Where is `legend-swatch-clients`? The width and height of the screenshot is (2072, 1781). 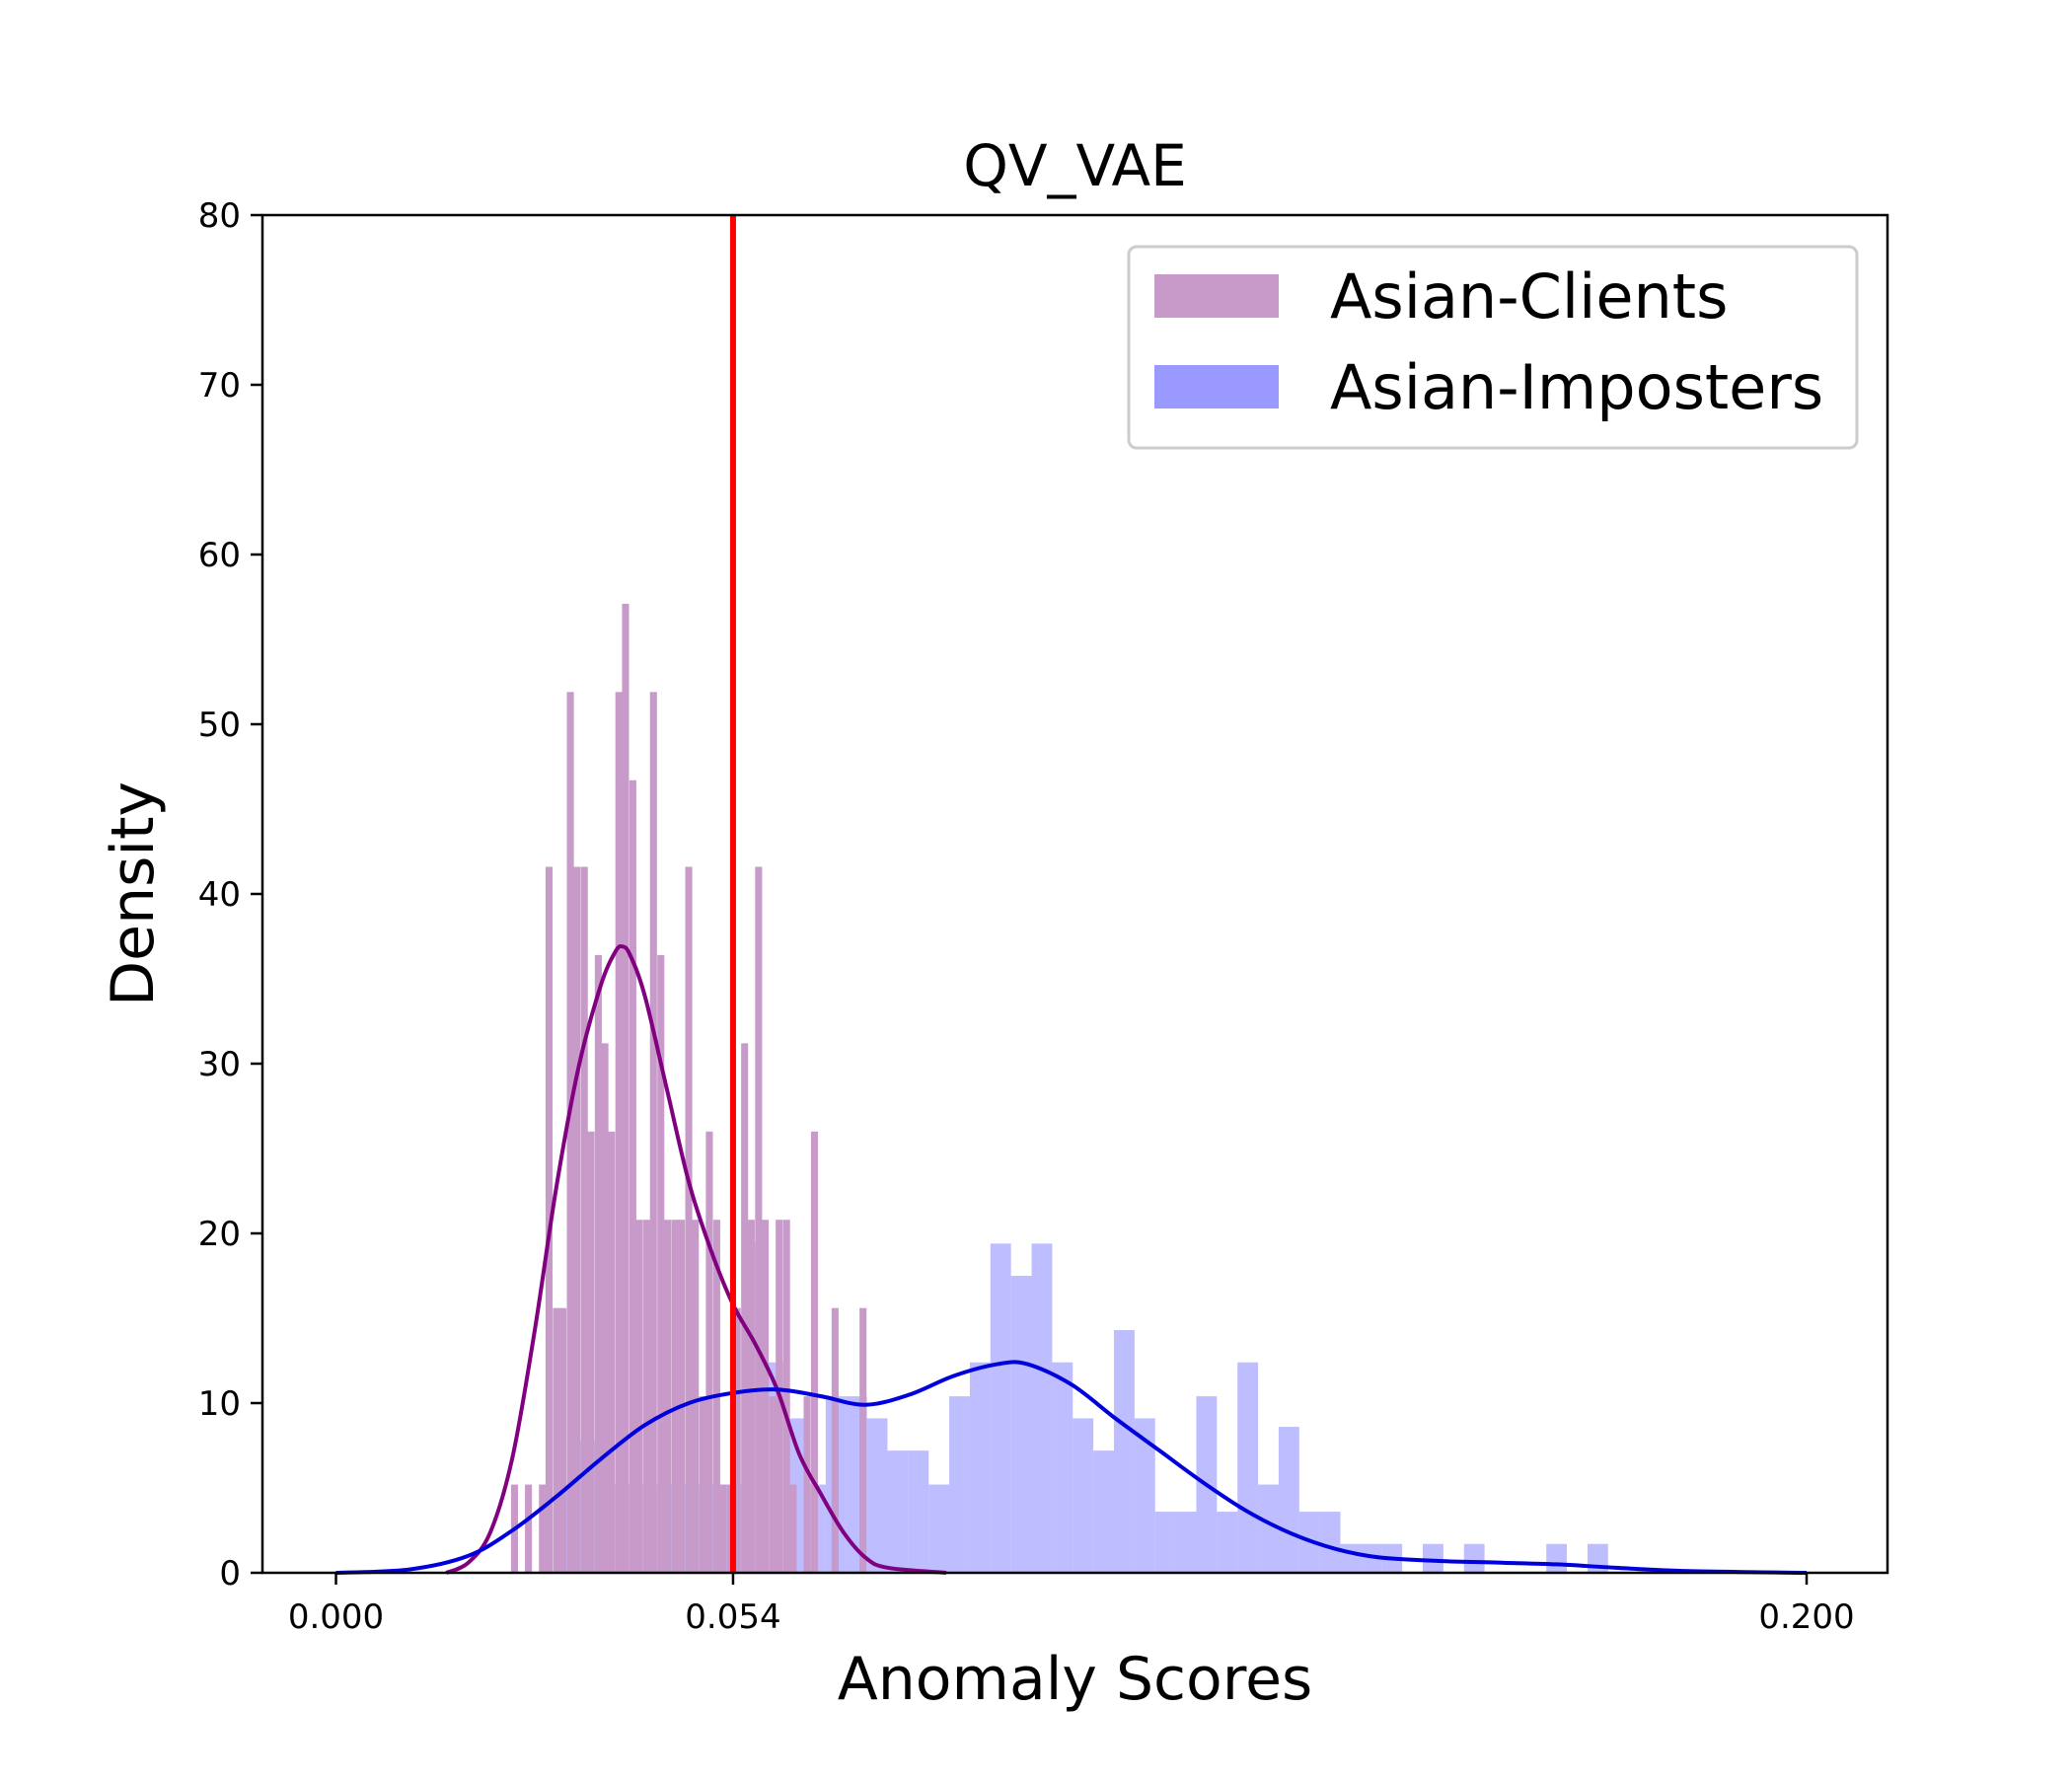
legend-swatch-clients is located at coordinates (1217, 296).